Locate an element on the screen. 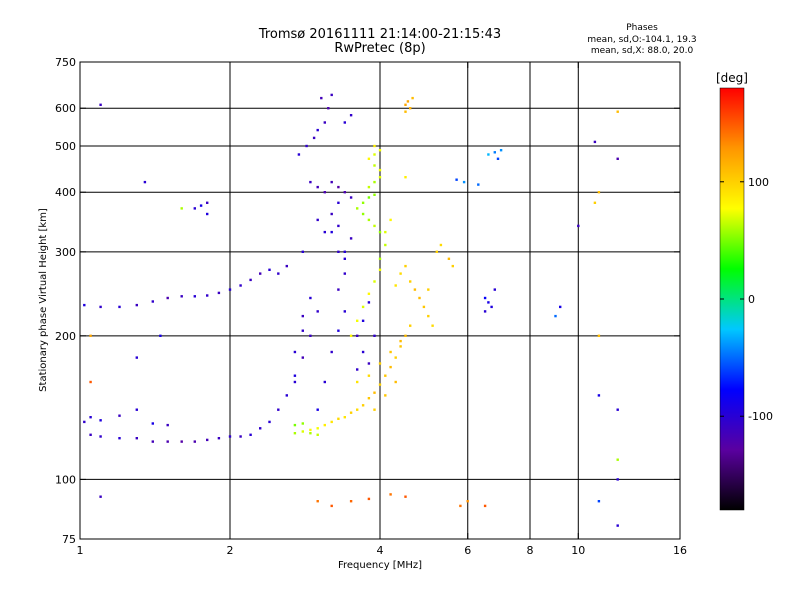 The image size is (800, 600). colorbar-tick-label: -100 is located at coordinates (760, 416).